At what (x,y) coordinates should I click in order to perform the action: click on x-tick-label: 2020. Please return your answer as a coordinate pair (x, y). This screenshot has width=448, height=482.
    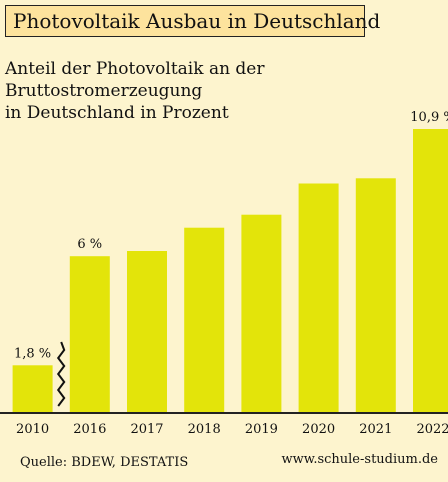
    Looking at the image, I should click on (318, 429).